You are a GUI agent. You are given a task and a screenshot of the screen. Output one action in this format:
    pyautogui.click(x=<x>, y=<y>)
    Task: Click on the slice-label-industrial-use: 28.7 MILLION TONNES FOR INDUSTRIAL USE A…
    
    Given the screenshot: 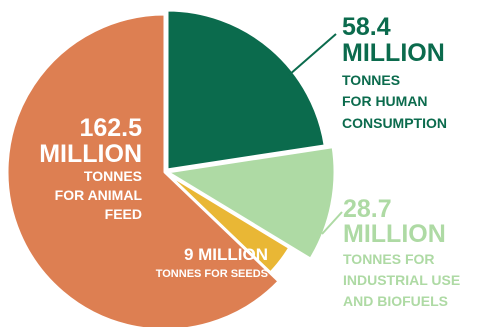 What is the action you would take?
    pyautogui.click(x=401, y=252)
    